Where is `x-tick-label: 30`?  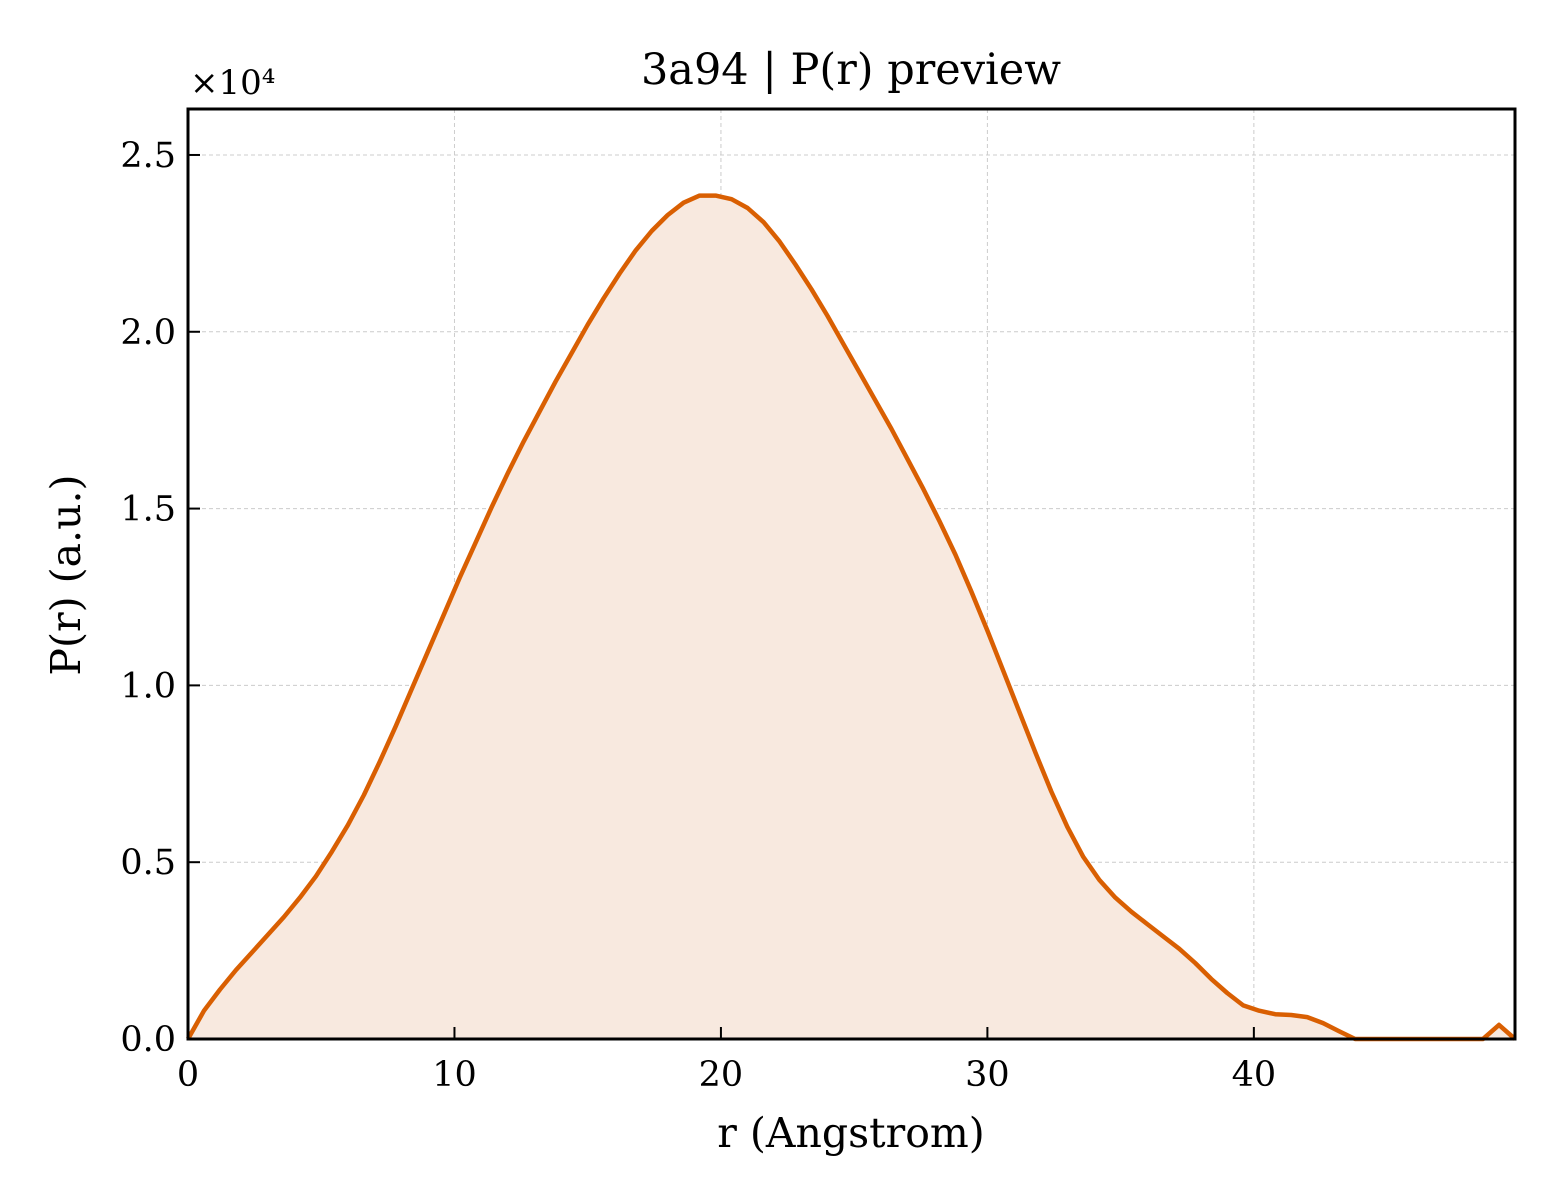 x-tick-label: 30 is located at coordinates (987, 1075).